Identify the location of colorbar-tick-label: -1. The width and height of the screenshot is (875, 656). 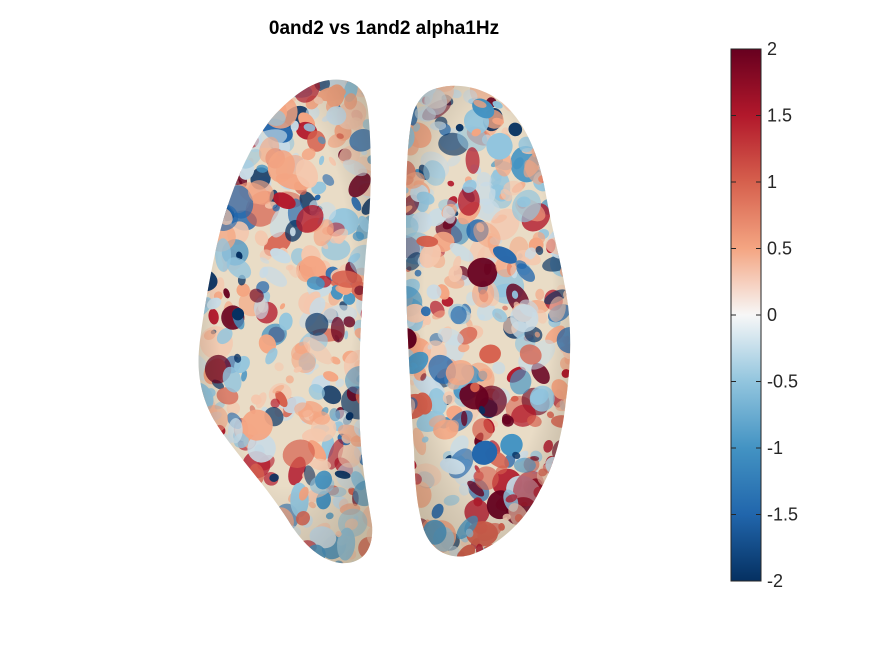
(775, 448).